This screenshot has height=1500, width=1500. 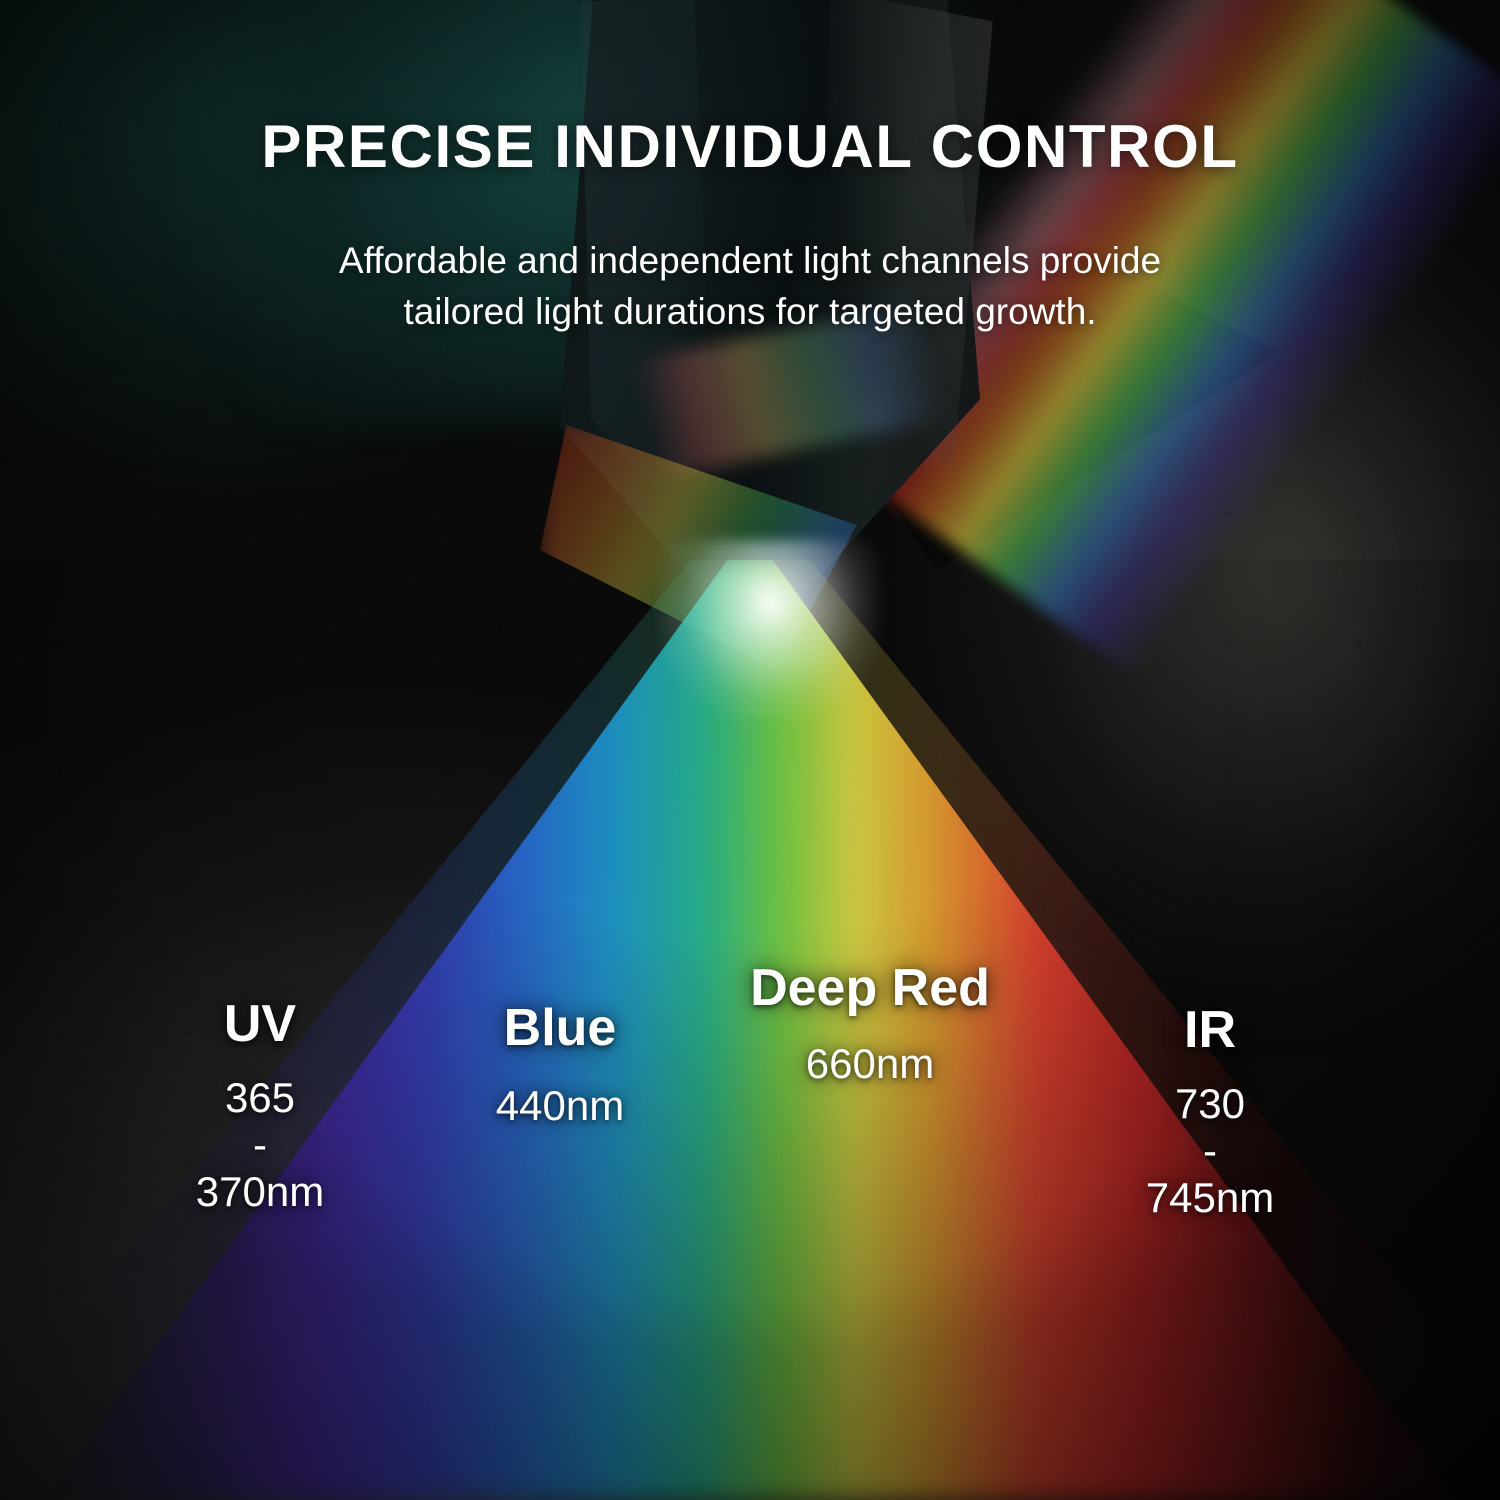 What do you see at coordinates (560, 1064) in the screenshot?
I see `channel-blue: Blue 440nm` at bounding box center [560, 1064].